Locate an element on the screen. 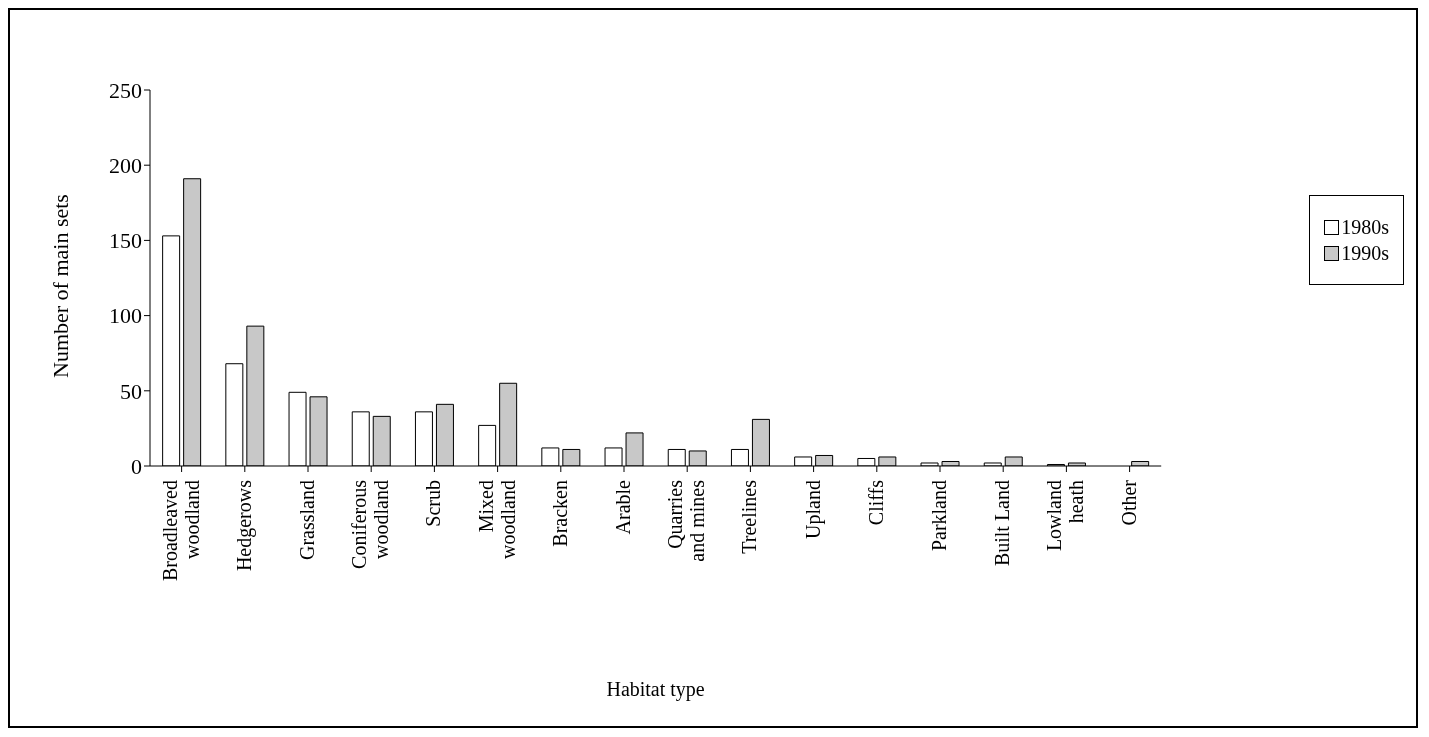 The image size is (1429, 737). x-tick-label: Lowland heath is located at coordinates (1065, 516).